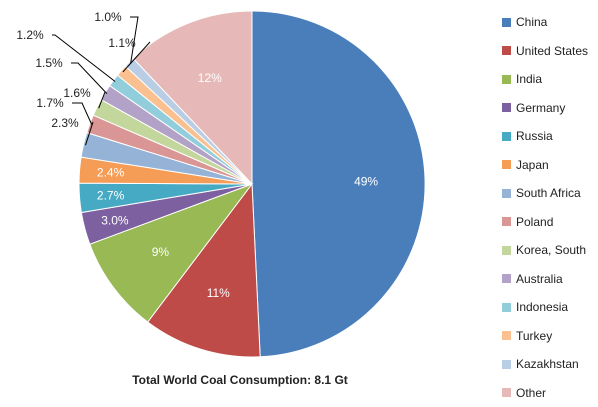 This screenshot has height=407, width=598. Describe the element at coordinates (218, 293) in the screenshot. I see `data-label-united-states: 11%` at that location.